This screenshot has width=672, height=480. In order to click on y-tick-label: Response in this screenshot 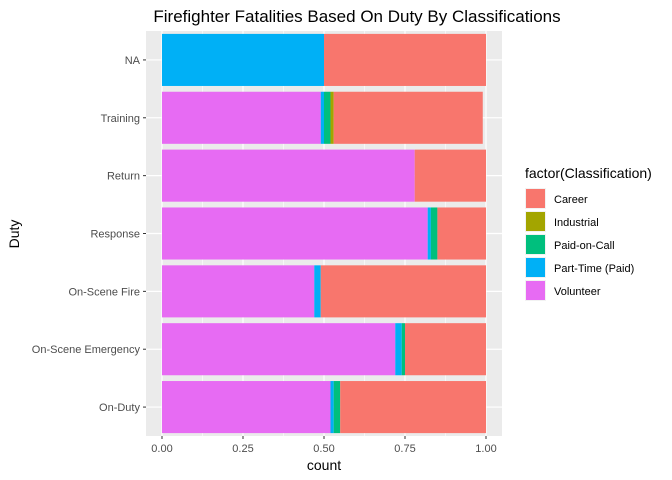, I will do `click(115, 235)`.